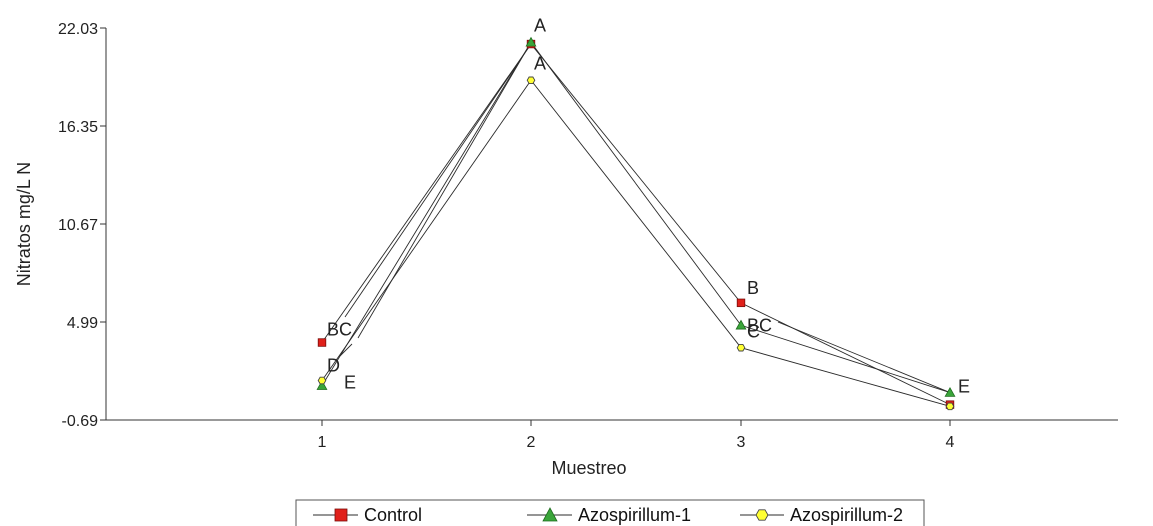  Describe the element at coordinates (78, 127) in the screenshot. I see `y-tick-label: 16.35` at that location.